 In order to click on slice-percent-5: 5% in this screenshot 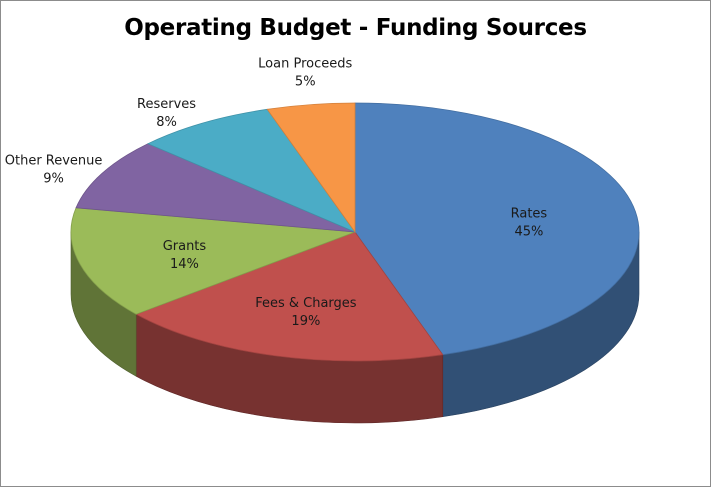, I will do `click(305, 81)`.